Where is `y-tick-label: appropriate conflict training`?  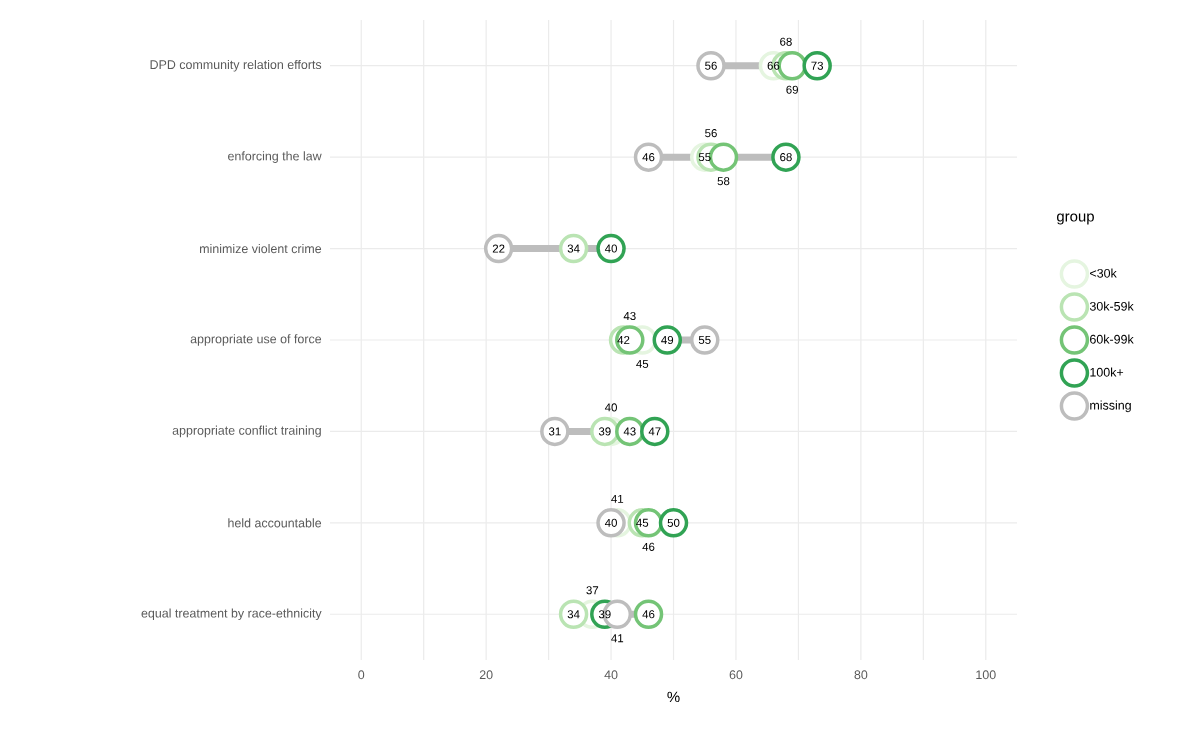
y-tick-label: appropriate conflict training is located at coordinates (246, 431).